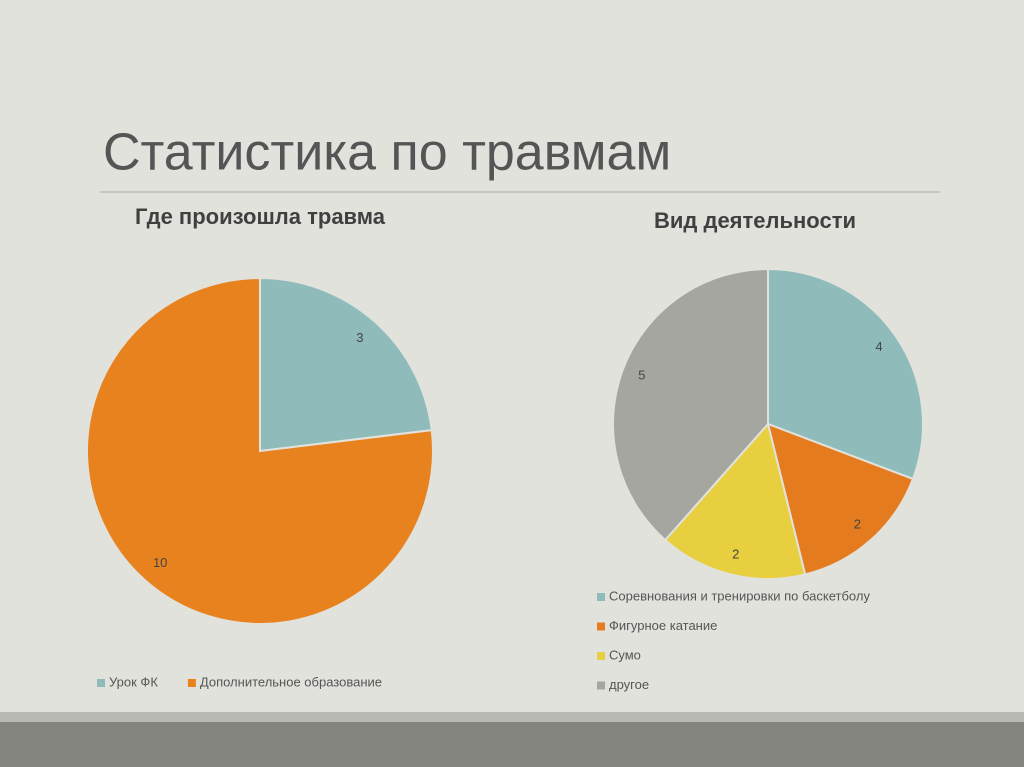 This screenshot has height=767, width=1024. Describe the element at coordinates (641, 375) in the screenshot. I see `data-label: 5` at that location.